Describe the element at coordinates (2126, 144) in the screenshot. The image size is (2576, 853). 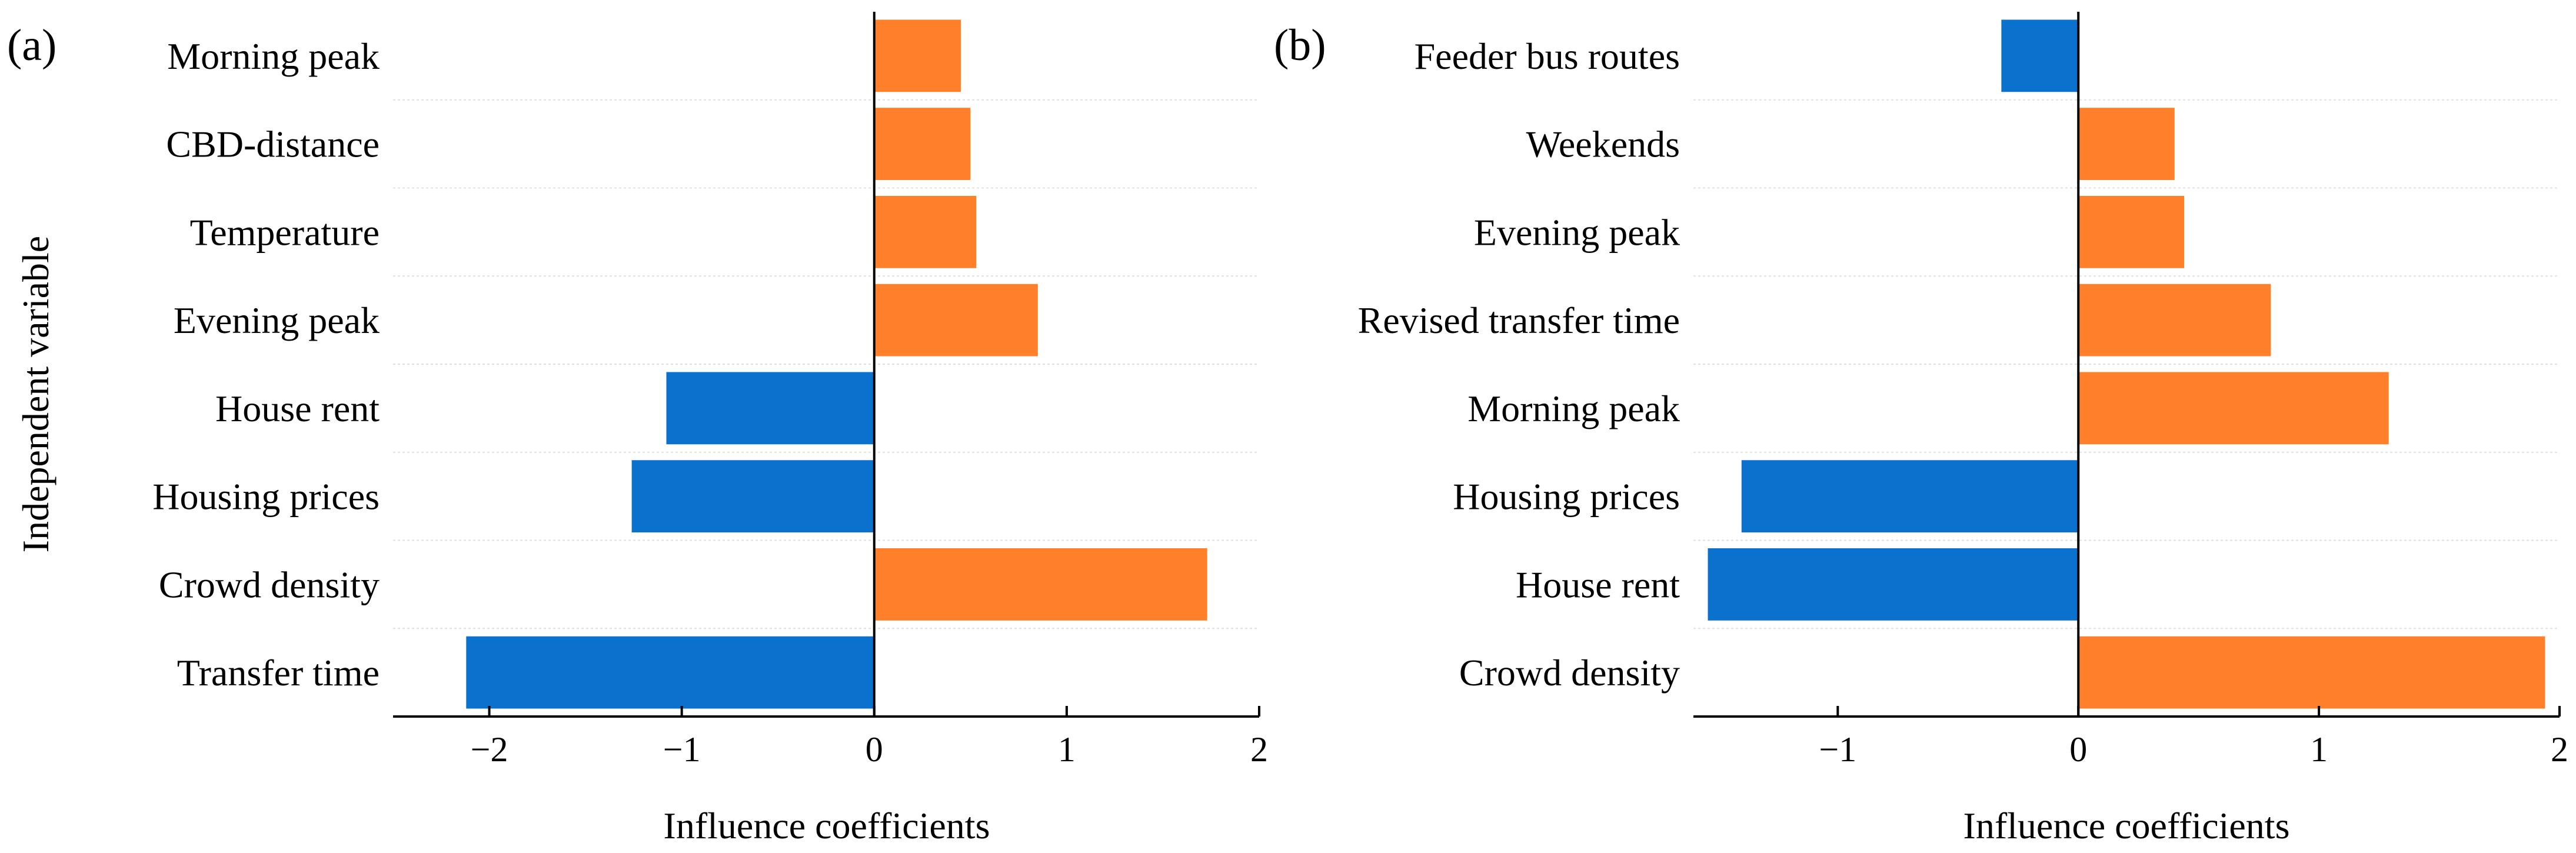
I see `bar-weekends` at that location.